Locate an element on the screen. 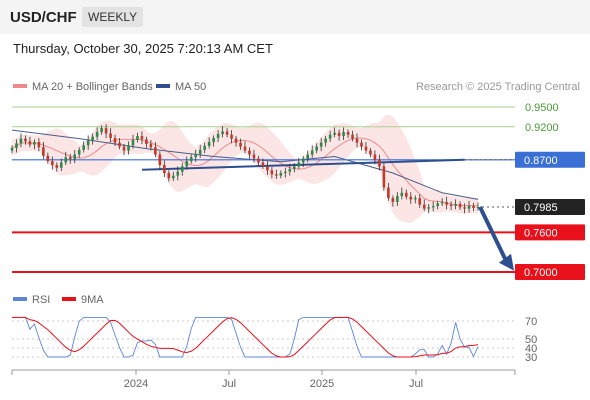  forecast-arrow-head is located at coordinates (506, 262).